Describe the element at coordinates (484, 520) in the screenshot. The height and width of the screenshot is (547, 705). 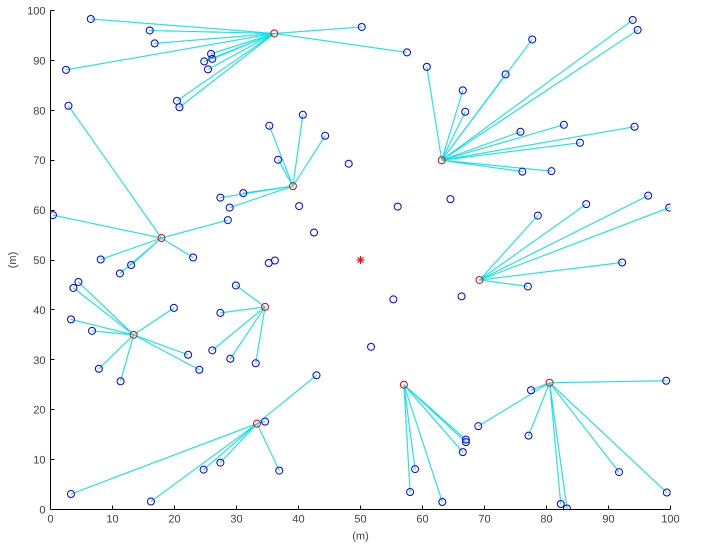
I see `x-tick-label: 70` at that location.